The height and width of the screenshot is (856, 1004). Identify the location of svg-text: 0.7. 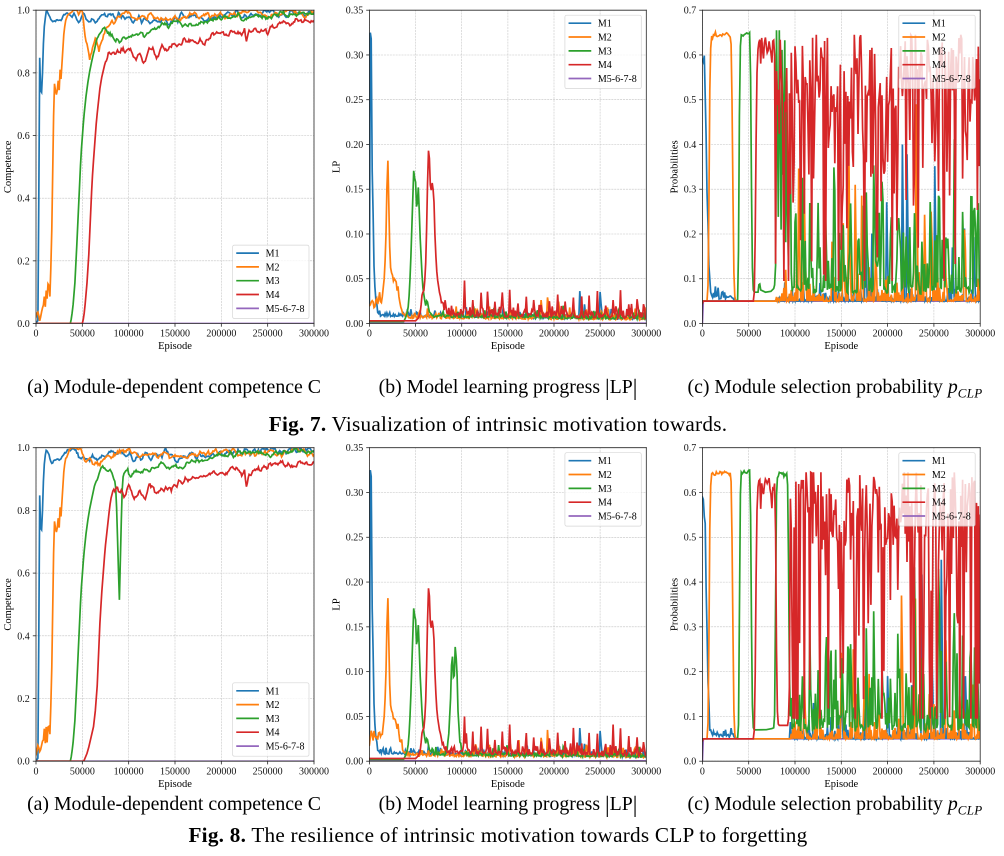
(690, 11).